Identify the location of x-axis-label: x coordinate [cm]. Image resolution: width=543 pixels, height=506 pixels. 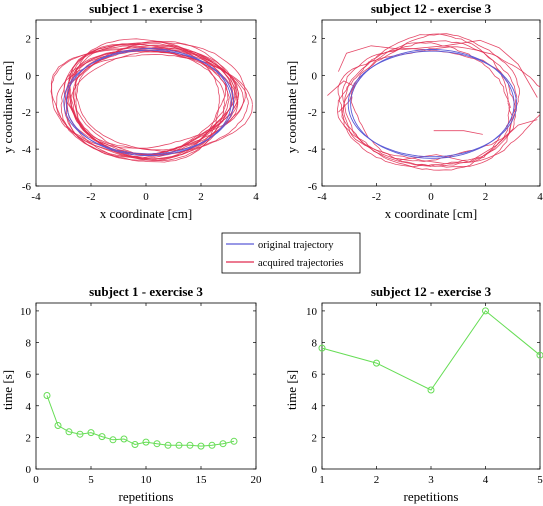
(146, 213).